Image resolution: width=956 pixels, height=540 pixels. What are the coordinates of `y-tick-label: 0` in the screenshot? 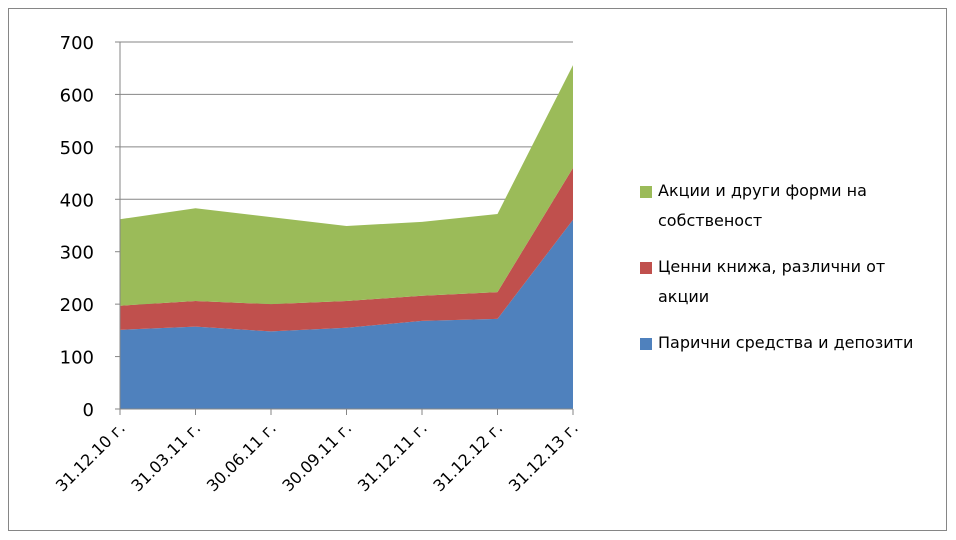 It's located at (88, 410).